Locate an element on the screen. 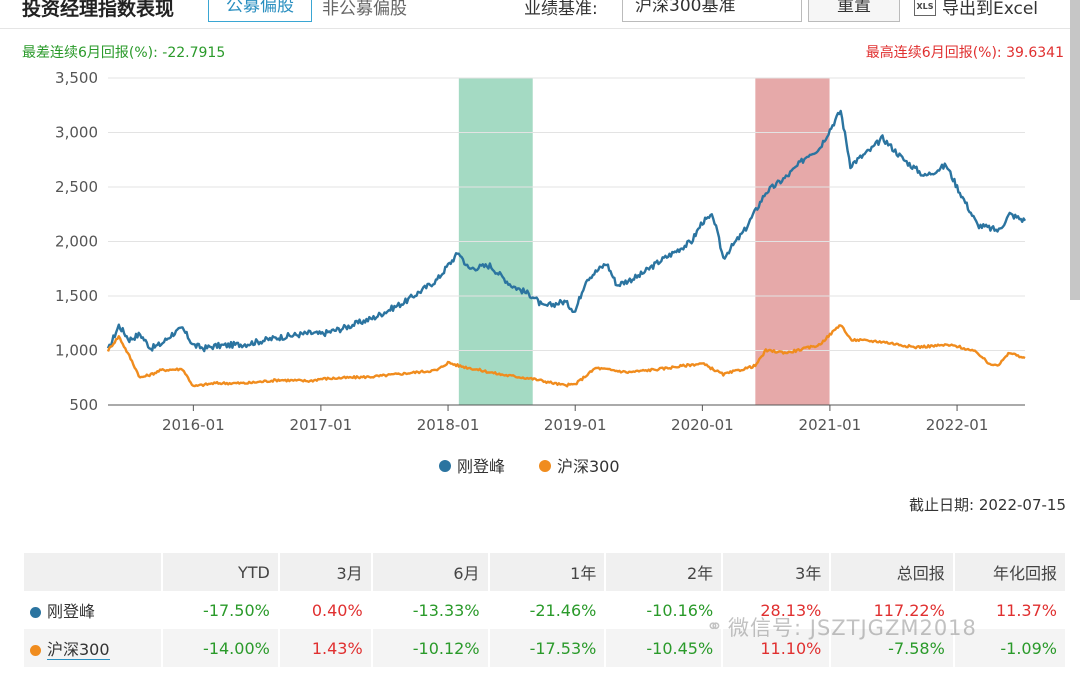  header-divider is located at coordinates (540, 28).